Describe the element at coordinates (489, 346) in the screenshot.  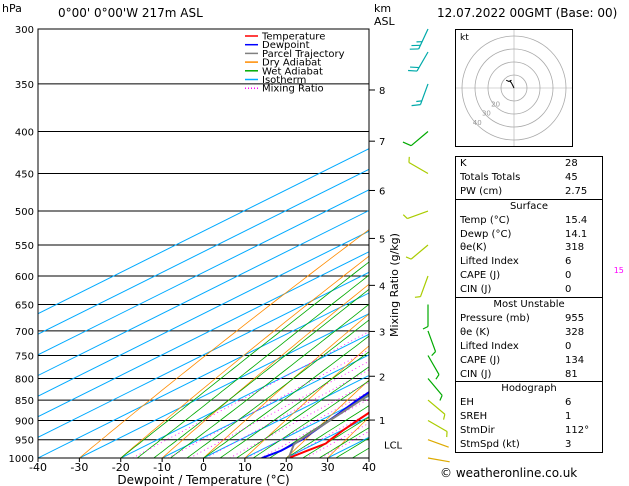
I see `most-unstable-label: Lifted Index` at that location.